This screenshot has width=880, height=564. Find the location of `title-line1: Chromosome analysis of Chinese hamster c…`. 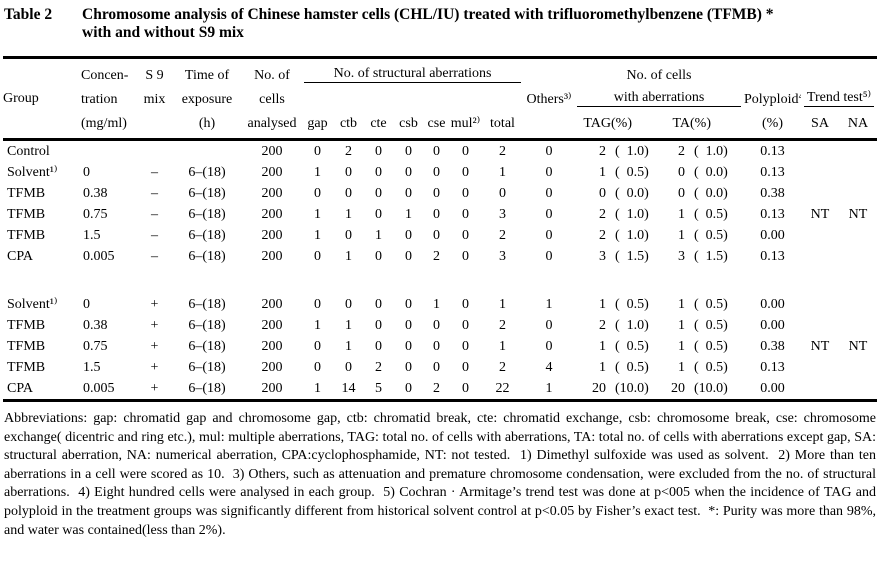

title-line1: Chromosome analysis of Chinese hamster c… is located at coordinates (428, 14).